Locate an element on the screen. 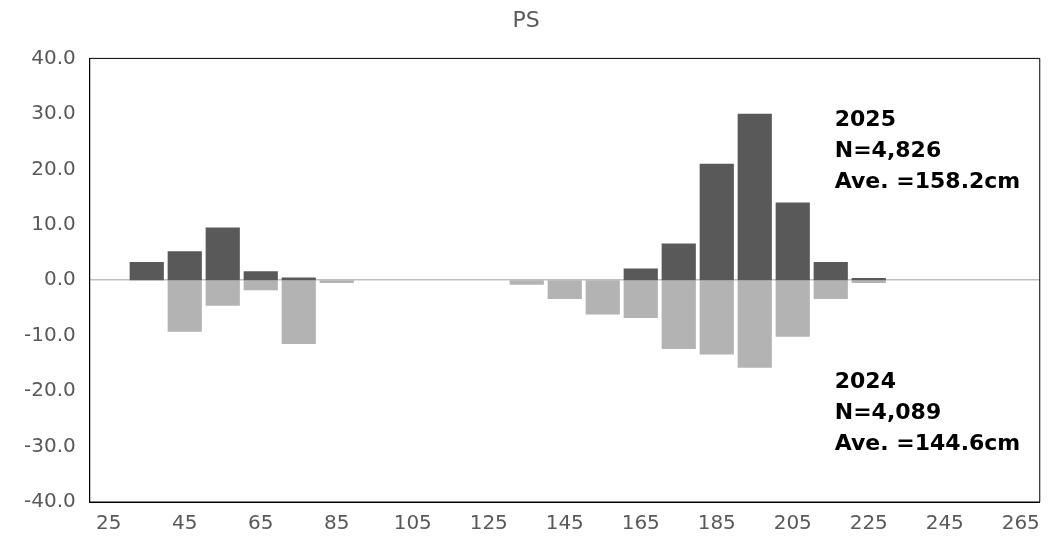  x-tick-label: 105 is located at coordinates (412, 522).